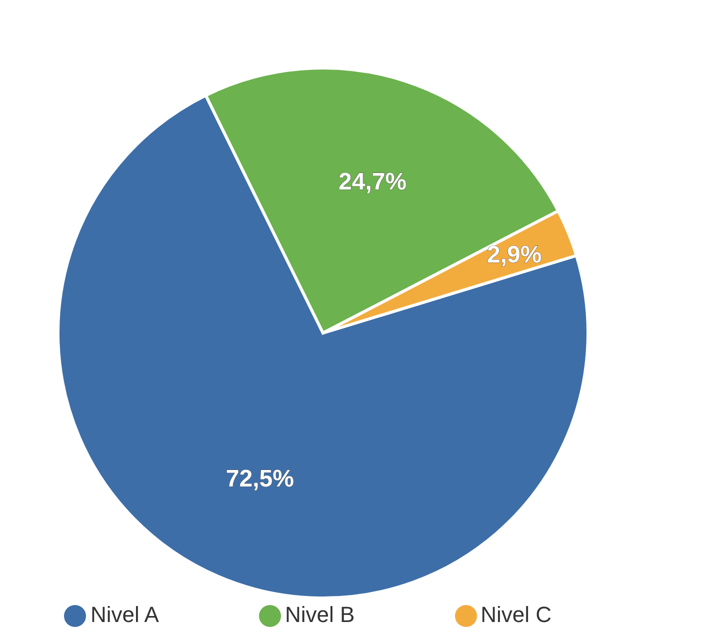 The height and width of the screenshot is (641, 709). What do you see at coordinates (124, 614) in the screenshot?
I see `legend-label: Nivel A` at bounding box center [124, 614].